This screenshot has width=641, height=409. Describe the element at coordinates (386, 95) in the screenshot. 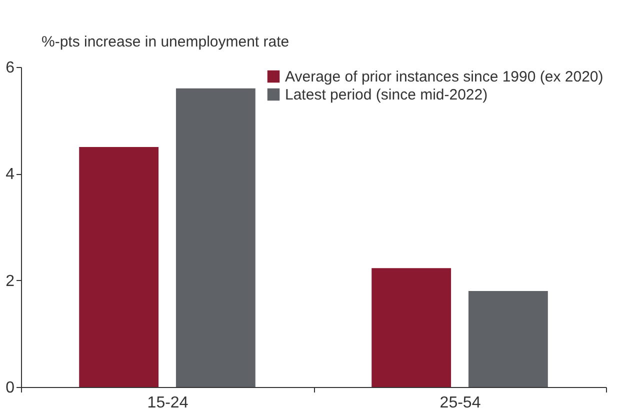

I see `legend-label: Latest period (since mid-2022)` at that location.